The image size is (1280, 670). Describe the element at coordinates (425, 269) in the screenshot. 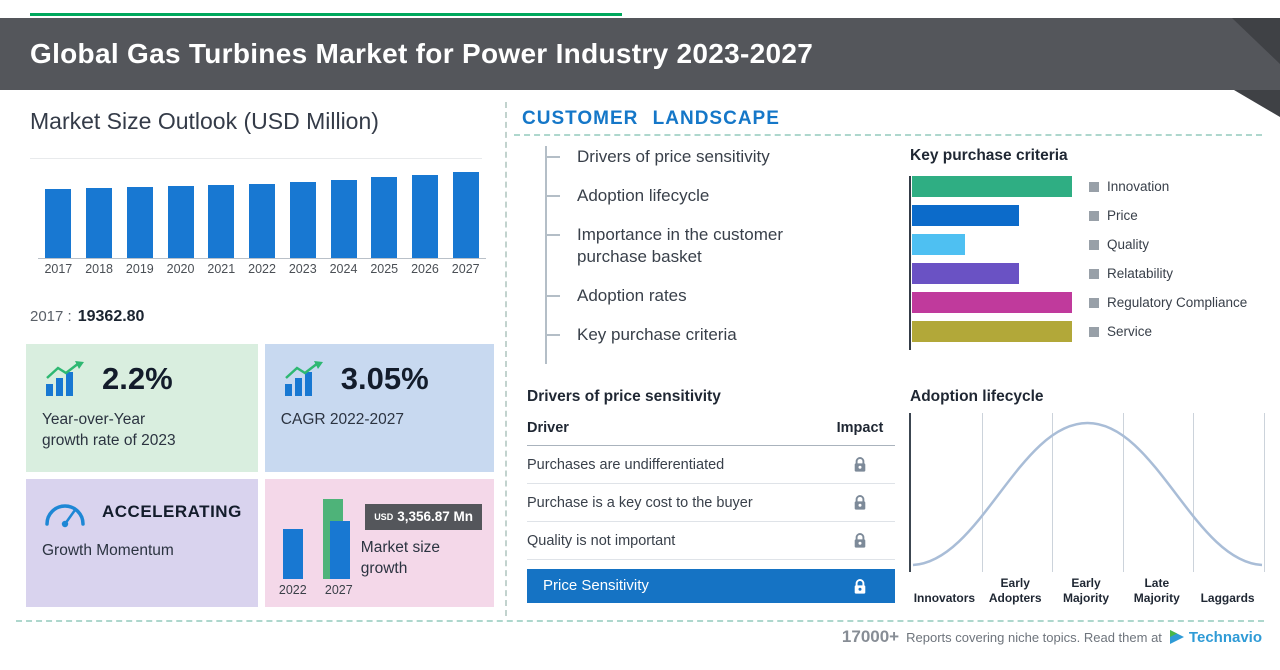

I see `year-label: 2026` at that location.